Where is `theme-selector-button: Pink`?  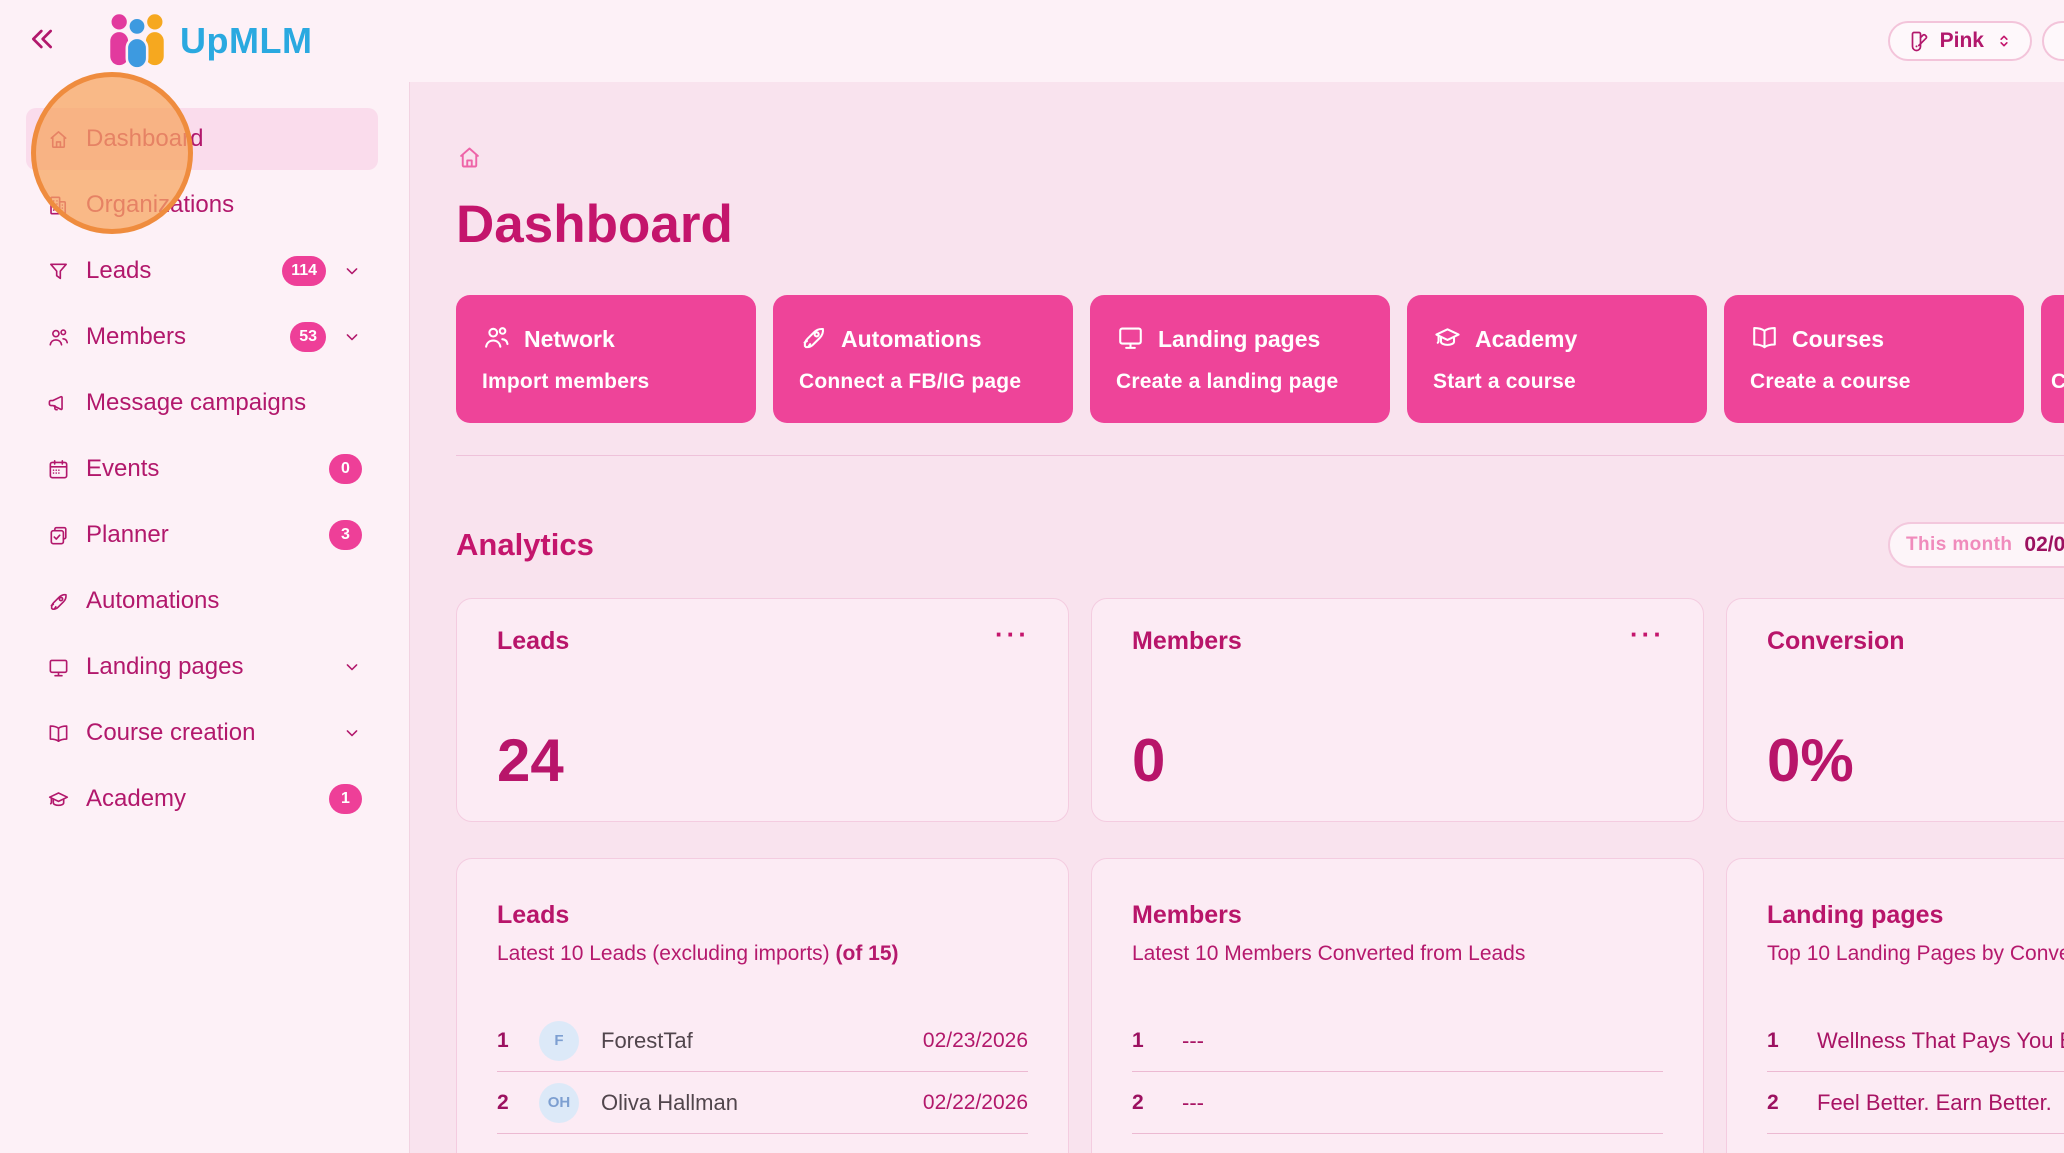
theme-selector-button: Pink is located at coordinates (1959, 41).